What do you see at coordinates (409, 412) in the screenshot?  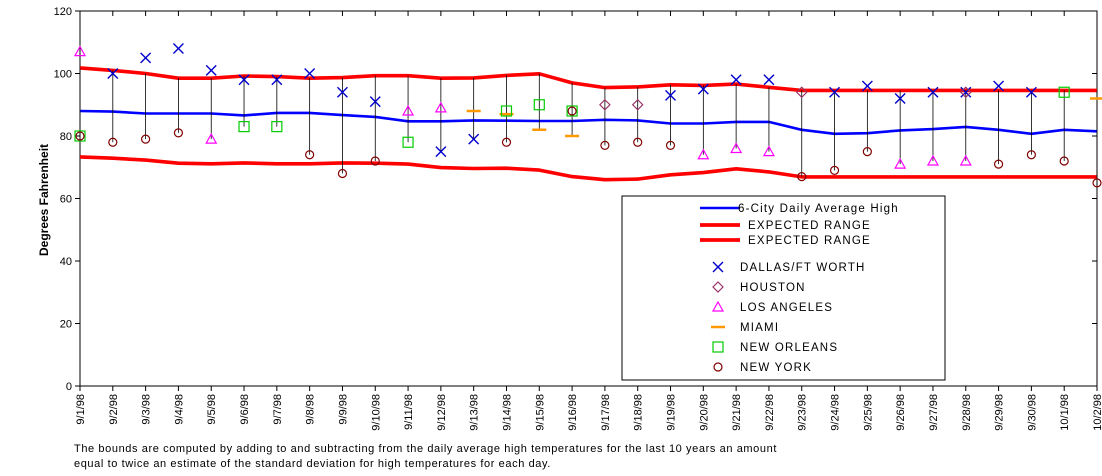 I see `x-tick-label: 9/11/98` at bounding box center [409, 412].